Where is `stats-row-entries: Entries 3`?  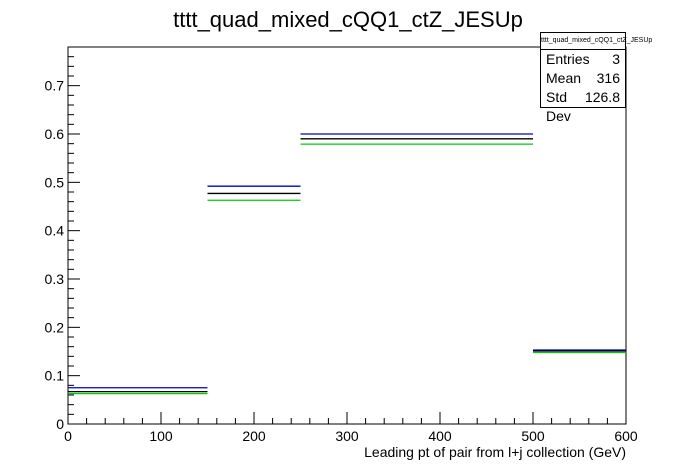
stats-row-entries: Entries 3 is located at coordinates (583, 59).